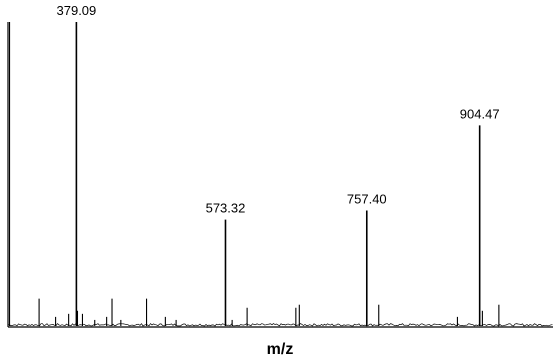 The image size is (553, 360). I want to click on peak-label: 904.47, so click(480, 113).